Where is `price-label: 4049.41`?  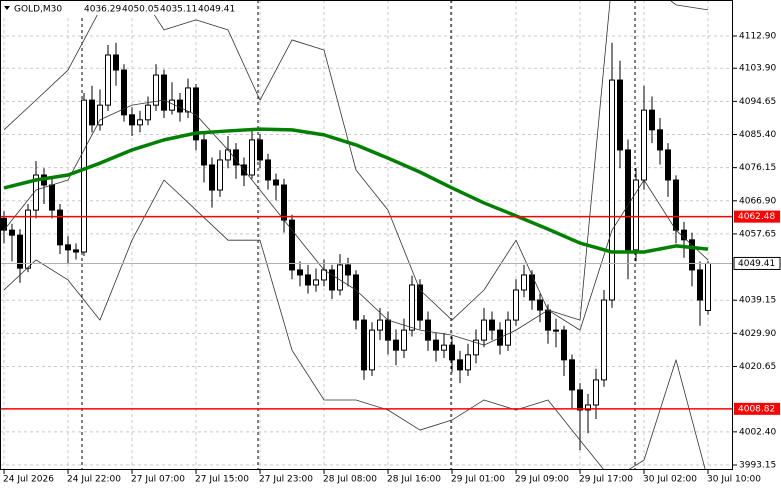
price-label: 4049.41 is located at coordinates (756, 264).